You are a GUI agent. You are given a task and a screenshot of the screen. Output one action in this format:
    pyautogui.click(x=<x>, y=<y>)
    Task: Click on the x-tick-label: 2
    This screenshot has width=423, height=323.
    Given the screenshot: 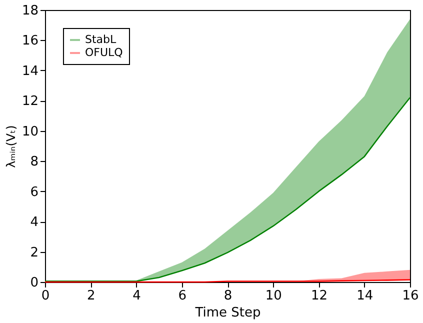 What is the action you would take?
    pyautogui.click(x=91, y=296)
    